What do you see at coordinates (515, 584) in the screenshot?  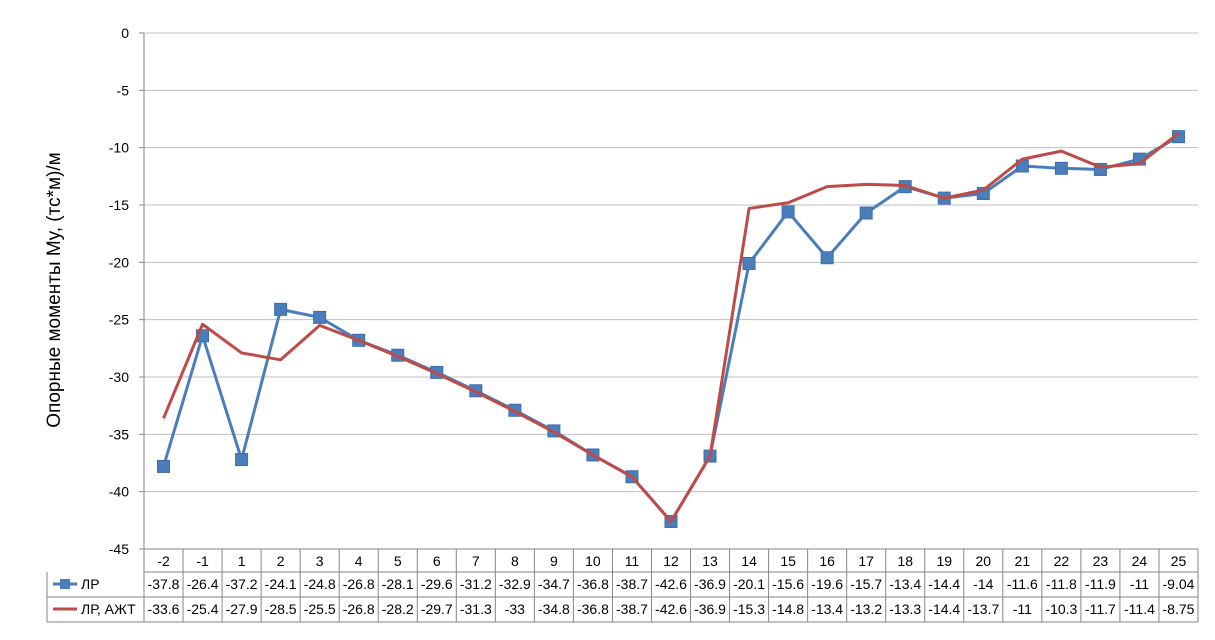 I see `table-value-cell: -32.9` at bounding box center [515, 584].